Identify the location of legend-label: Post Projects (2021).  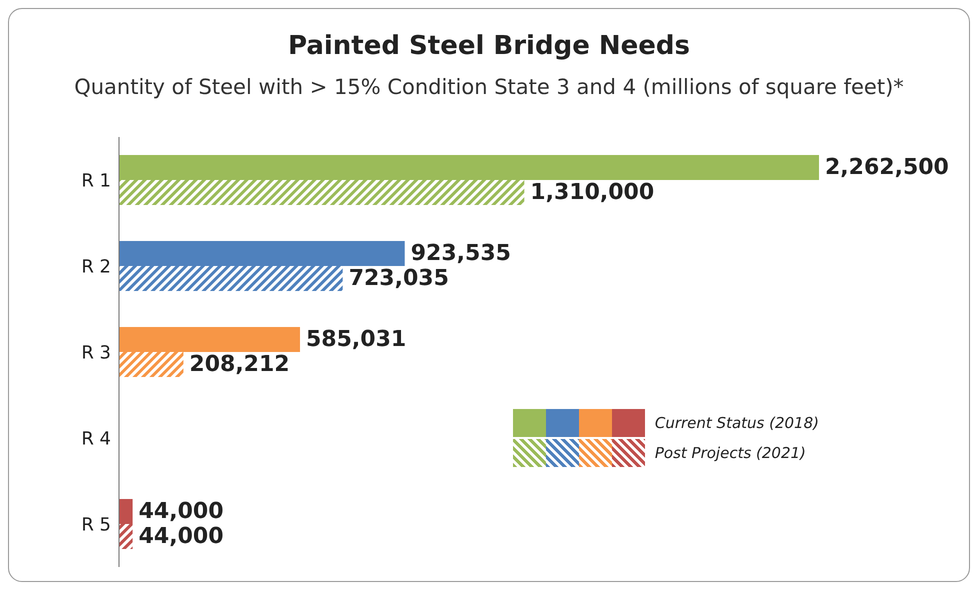
(730, 453).